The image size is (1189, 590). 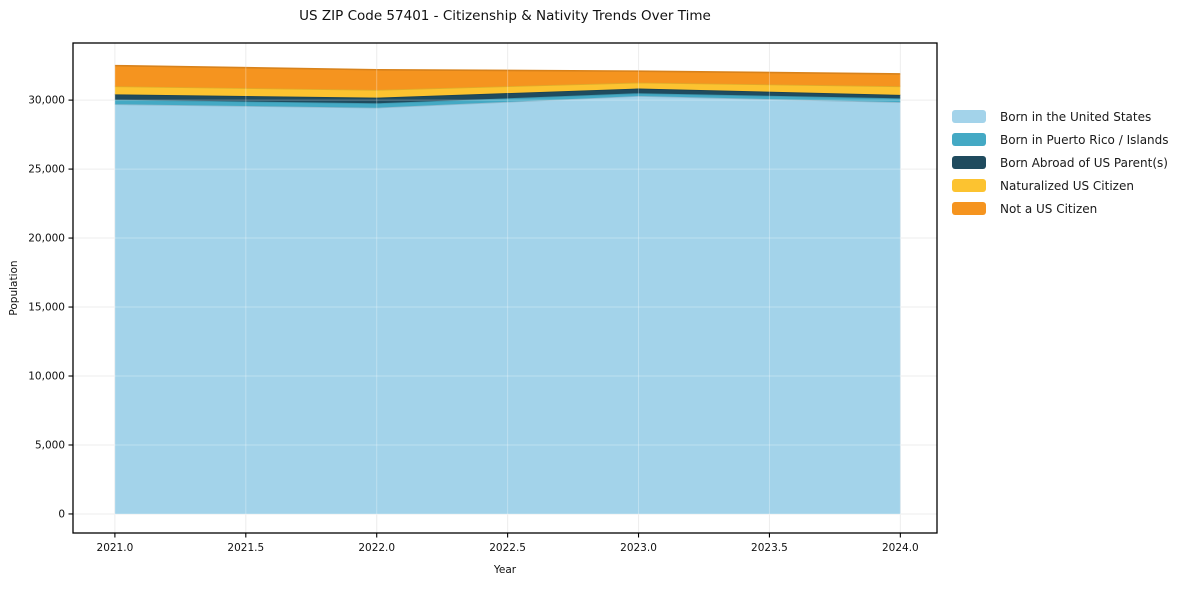 What do you see at coordinates (769, 548) in the screenshot?
I see `x-tick-label: 2023.5` at bounding box center [769, 548].